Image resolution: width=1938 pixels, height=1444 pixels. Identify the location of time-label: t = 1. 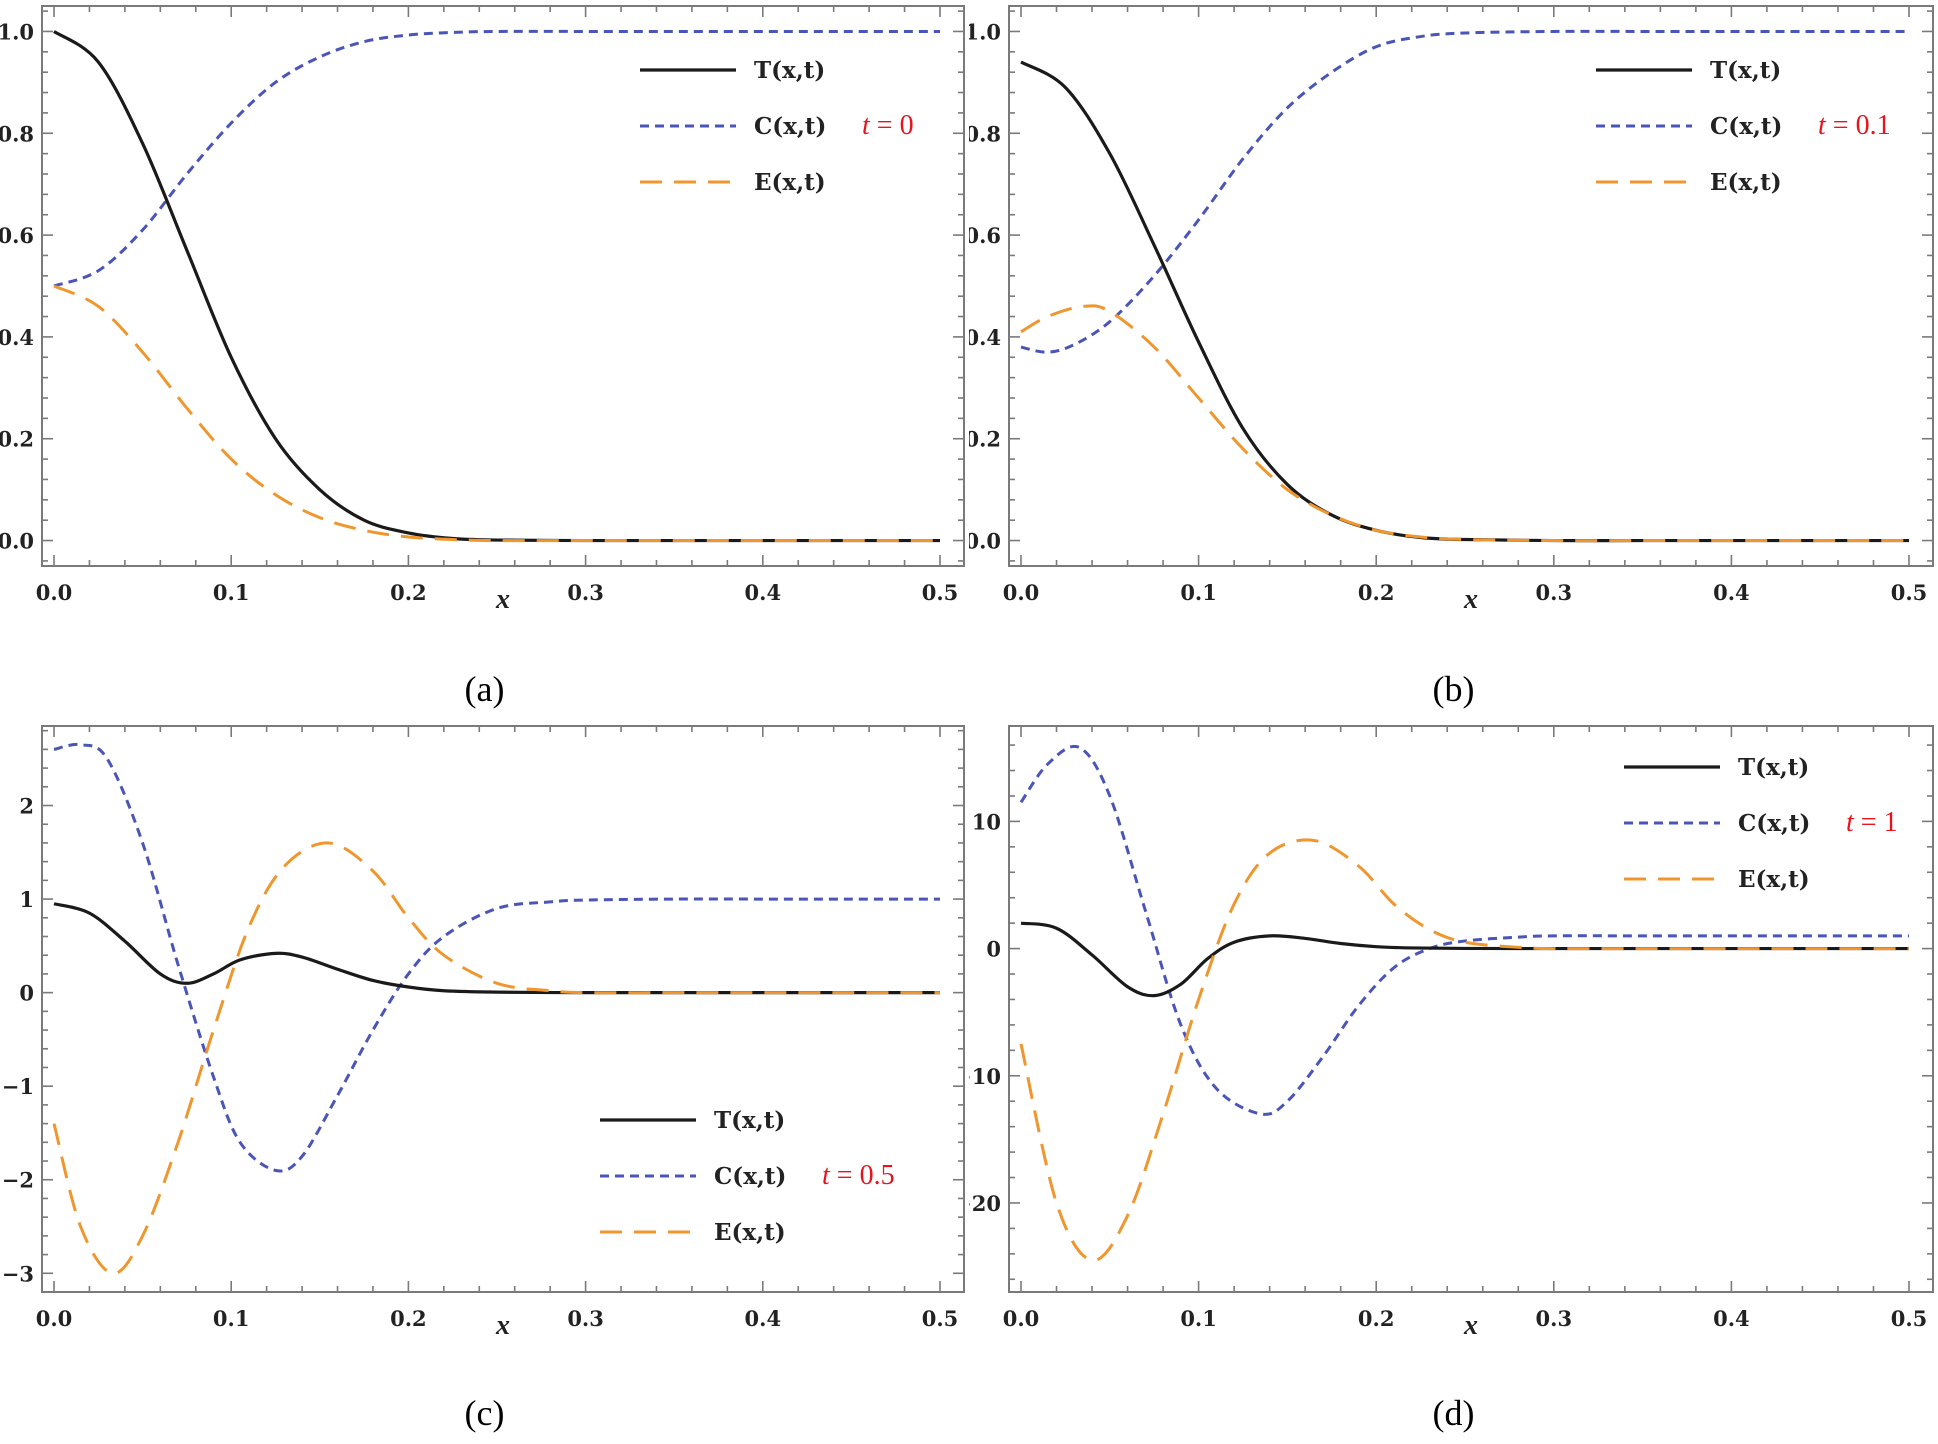
(1872, 822).